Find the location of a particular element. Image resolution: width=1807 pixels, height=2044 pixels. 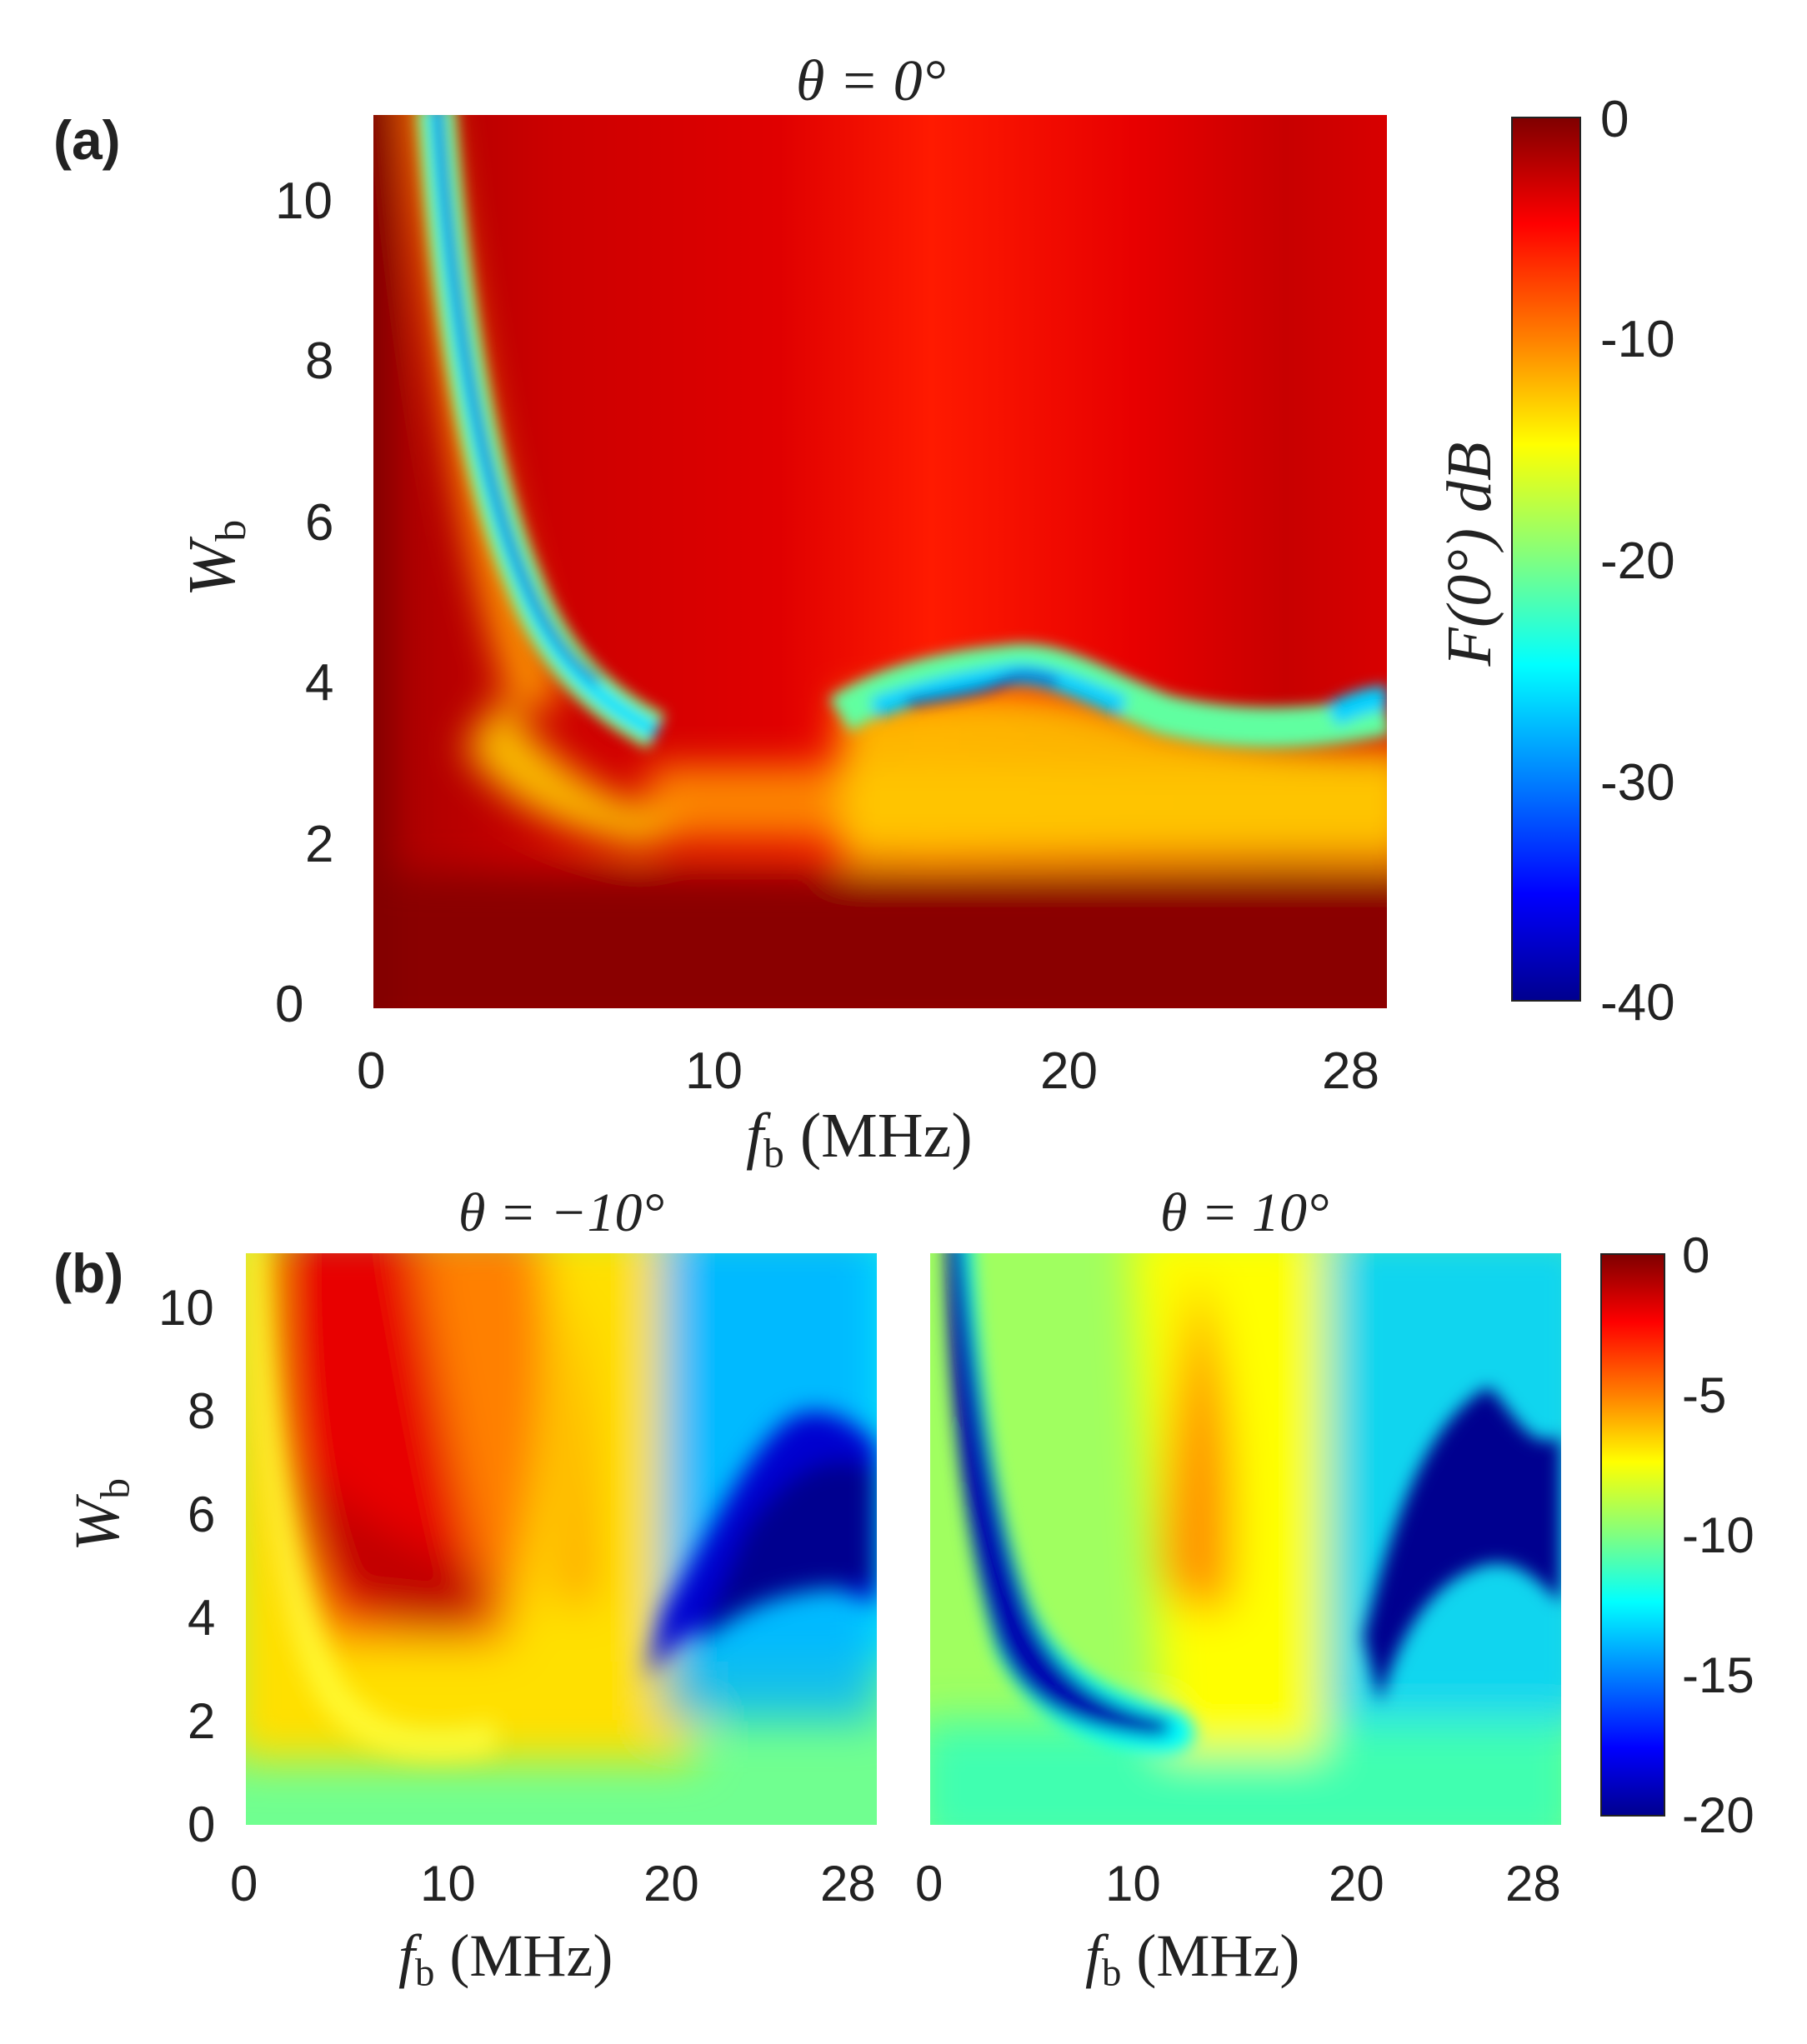

br-null-curve is located at coordinates (1060, 1495).